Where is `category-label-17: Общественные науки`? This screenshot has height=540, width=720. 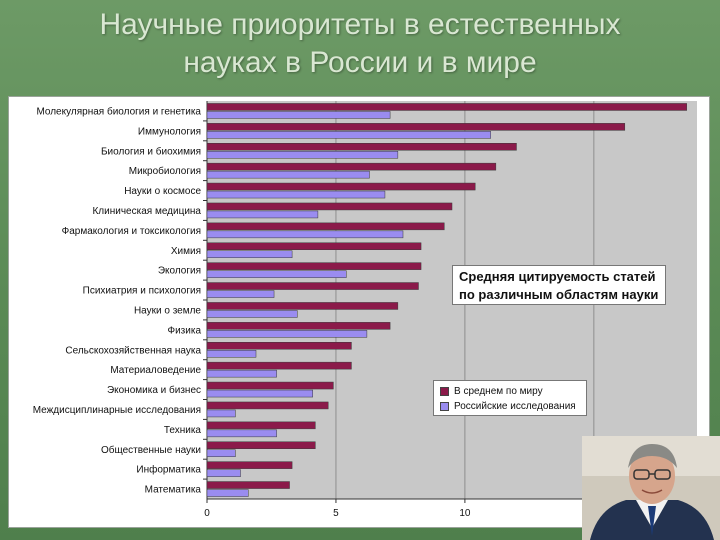
category-label-17: Общественные науки is located at coordinates (151, 450).